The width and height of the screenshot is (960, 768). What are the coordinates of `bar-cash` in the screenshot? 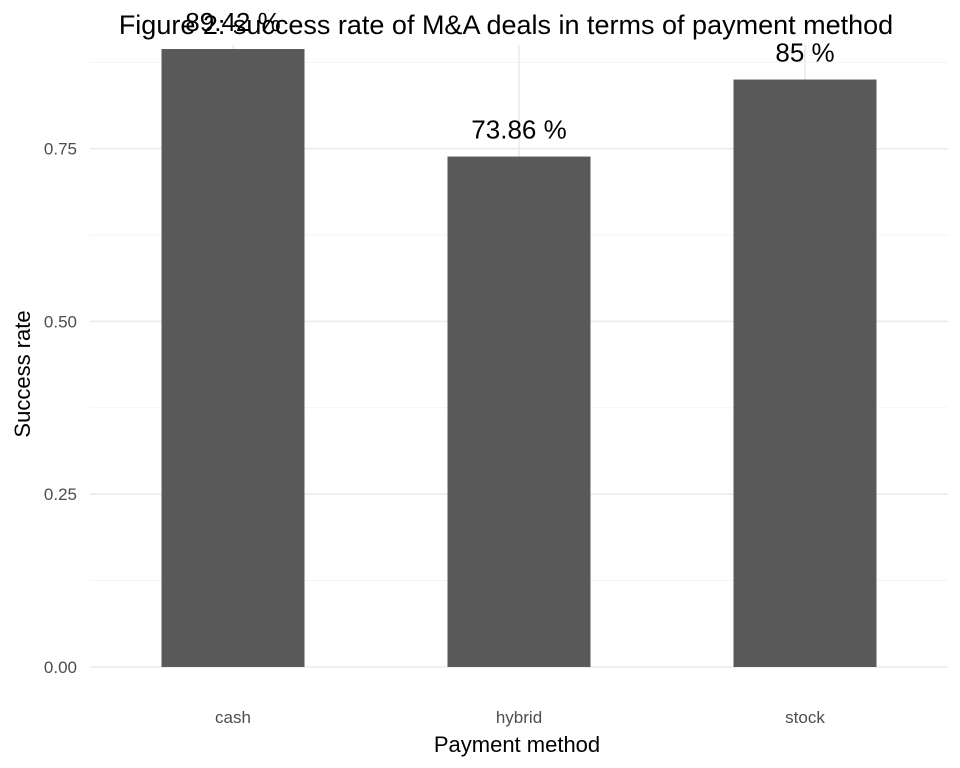 It's located at (233, 358).